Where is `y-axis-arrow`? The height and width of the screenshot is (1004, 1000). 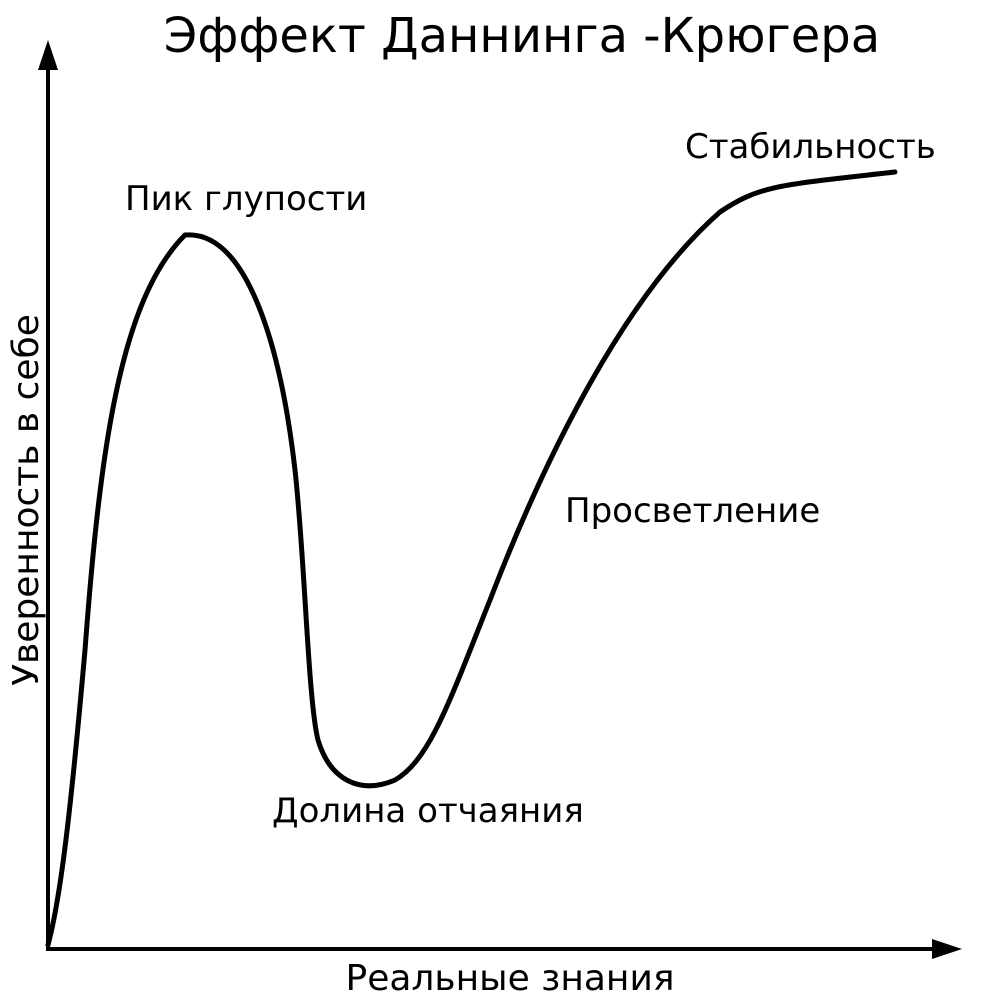
y-axis-arrow is located at coordinates (48, 55).